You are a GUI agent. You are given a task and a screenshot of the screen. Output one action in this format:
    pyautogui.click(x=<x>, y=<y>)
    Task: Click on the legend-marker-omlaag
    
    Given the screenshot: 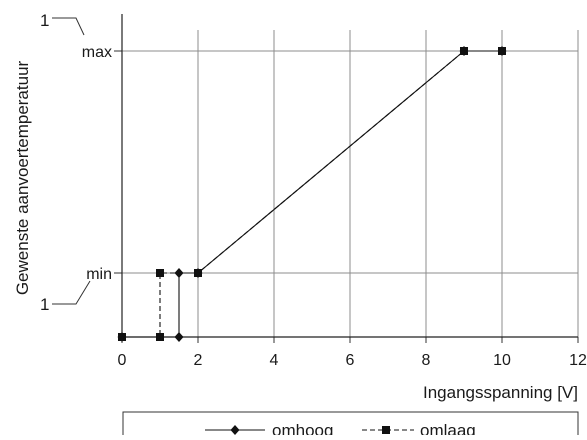 What is the action you would take?
    pyautogui.click(x=386, y=430)
    